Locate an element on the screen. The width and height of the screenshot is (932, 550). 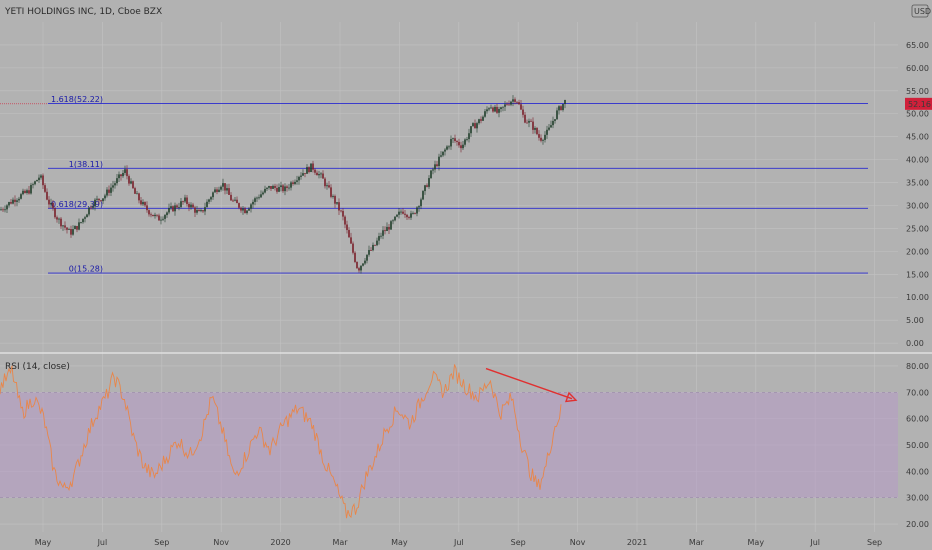
time-tick-label: Jul is located at coordinates (458, 542).